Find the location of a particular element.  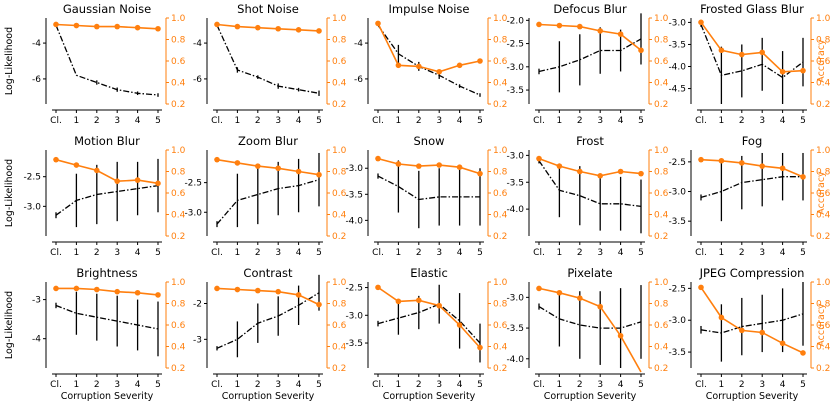

subplot-title: Fog is located at coordinates (752, 141).